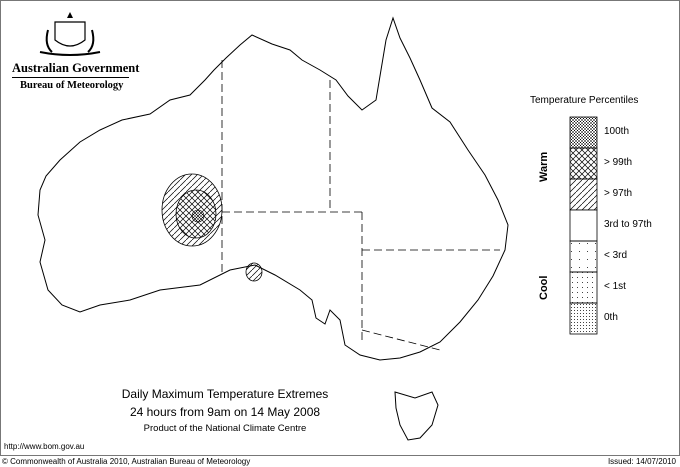  Describe the element at coordinates (44, 446) in the screenshot. I see `website-link: http://www.bom.gov.au` at that location.